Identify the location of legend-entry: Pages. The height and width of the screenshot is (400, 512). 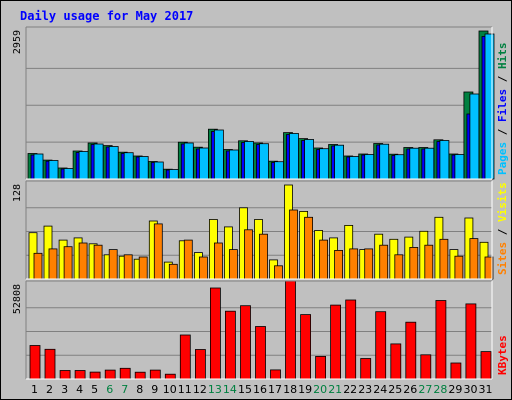
(502, 158).